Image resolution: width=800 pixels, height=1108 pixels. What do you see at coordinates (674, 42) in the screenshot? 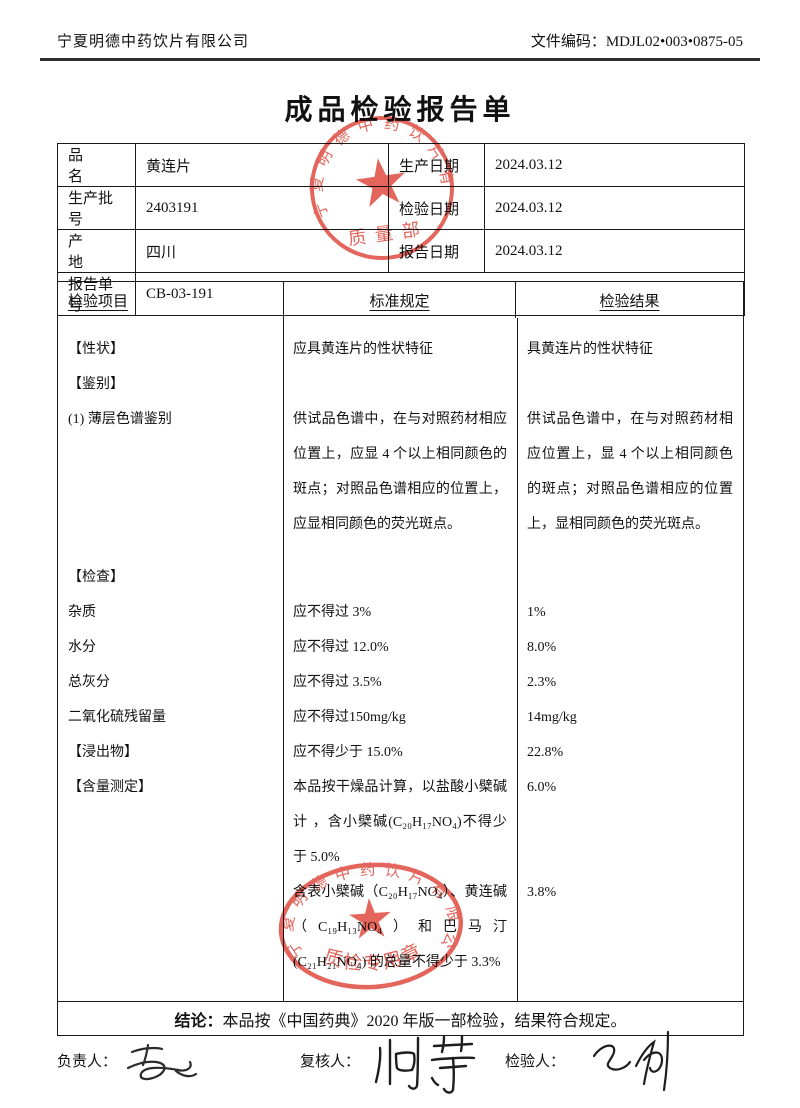
I see `doc-code-value: MDJL02•003•0875-05` at bounding box center [674, 42].